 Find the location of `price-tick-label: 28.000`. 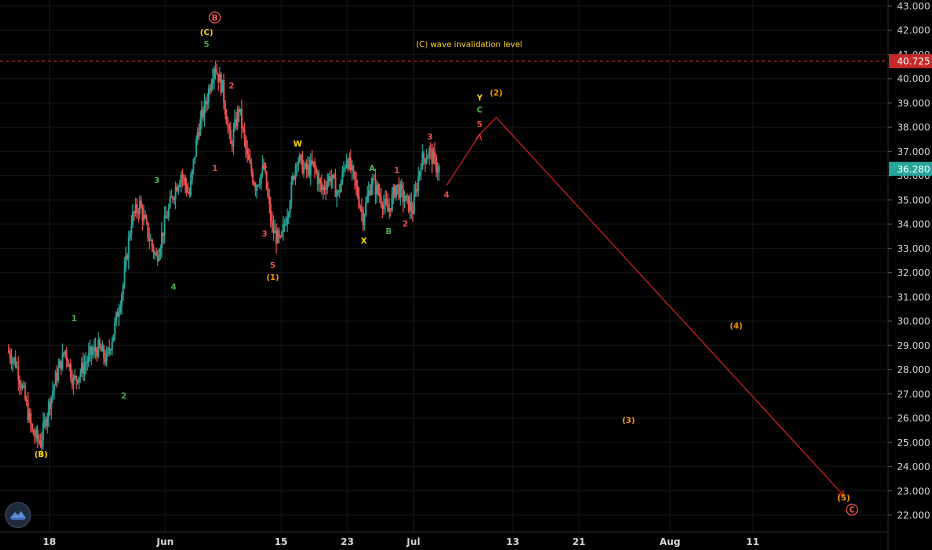

price-tick-label: 28.000 is located at coordinates (913, 370).